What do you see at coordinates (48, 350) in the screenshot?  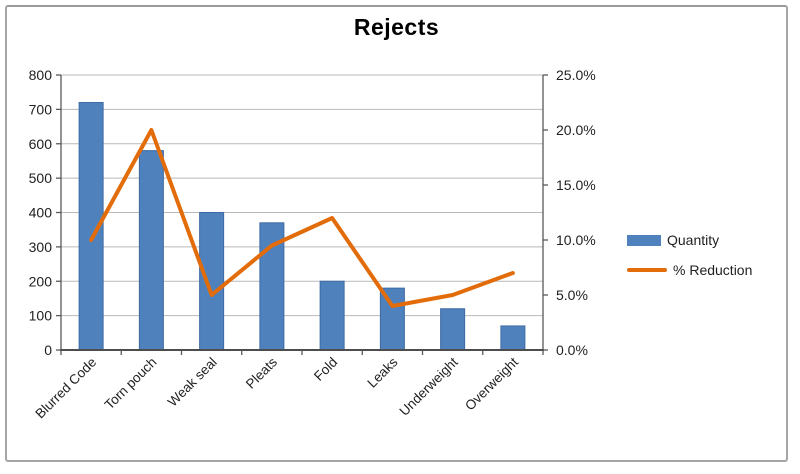 I see `y-axis-left-label: 0` at bounding box center [48, 350].